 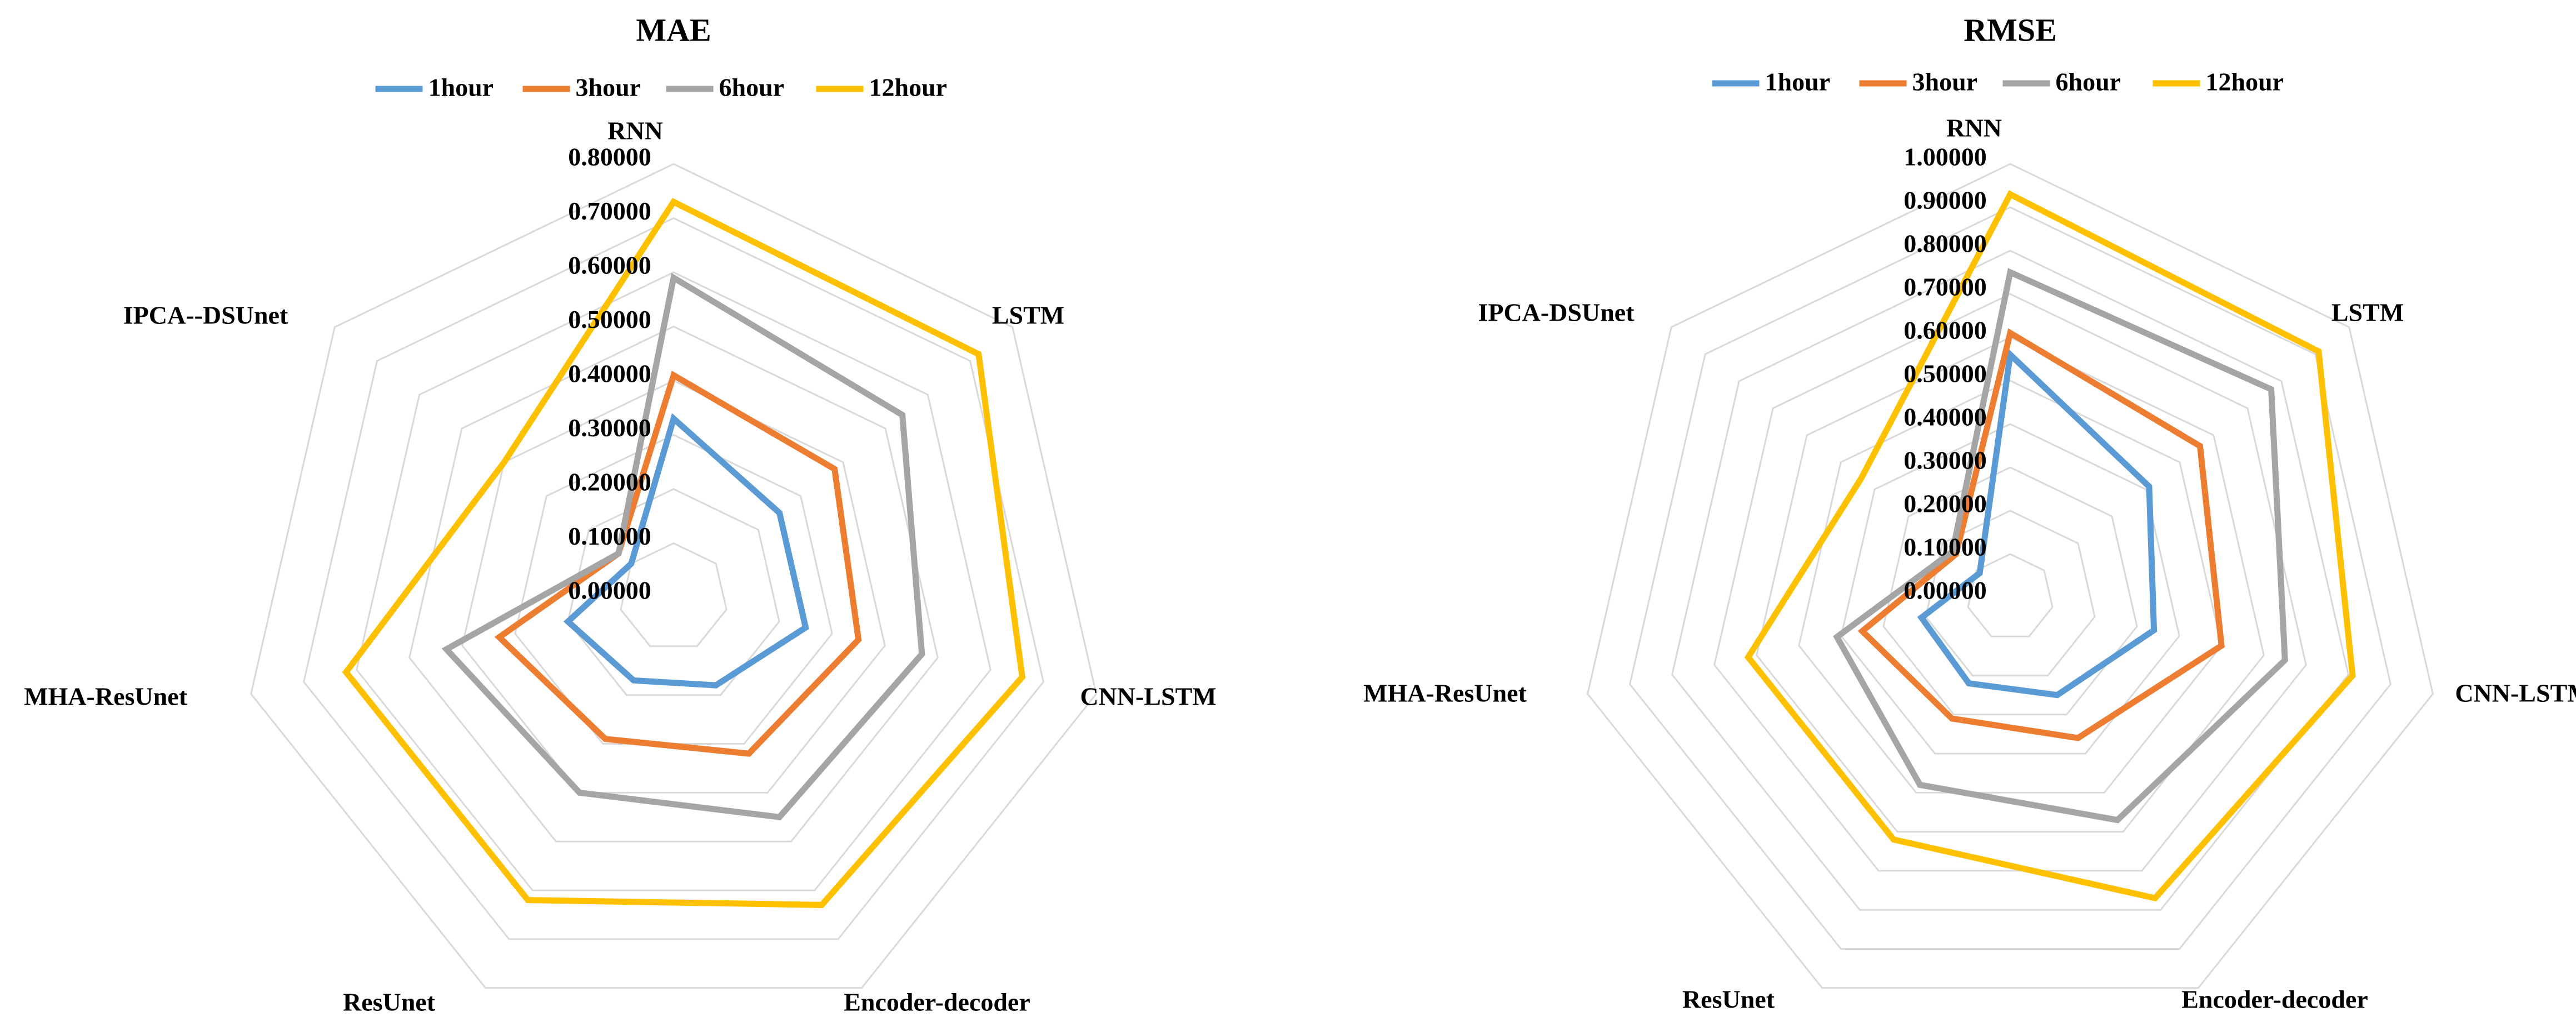 I want to click on chart-title: RMSE, so click(x=2010, y=30).